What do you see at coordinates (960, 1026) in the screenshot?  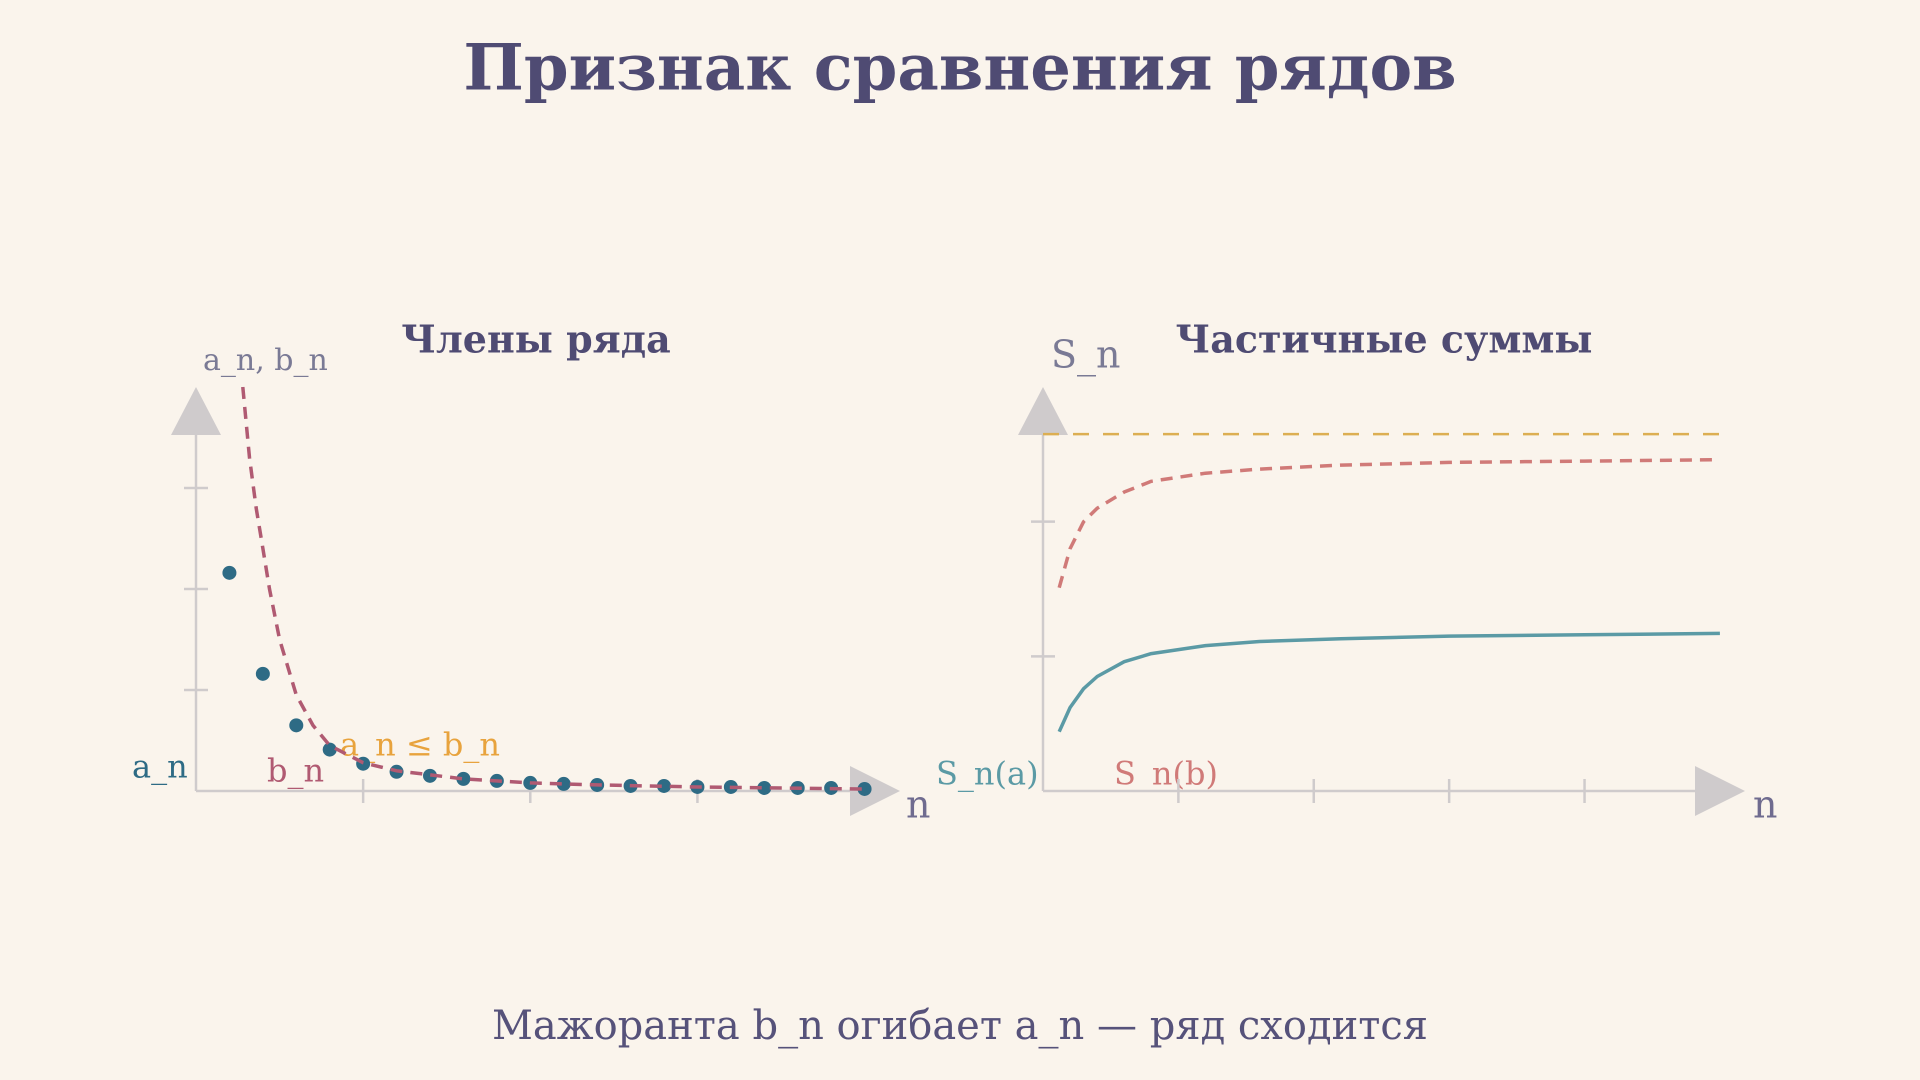 I see `caption: Мажоранта b_n огибает a_n — ряд сходится` at bounding box center [960, 1026].